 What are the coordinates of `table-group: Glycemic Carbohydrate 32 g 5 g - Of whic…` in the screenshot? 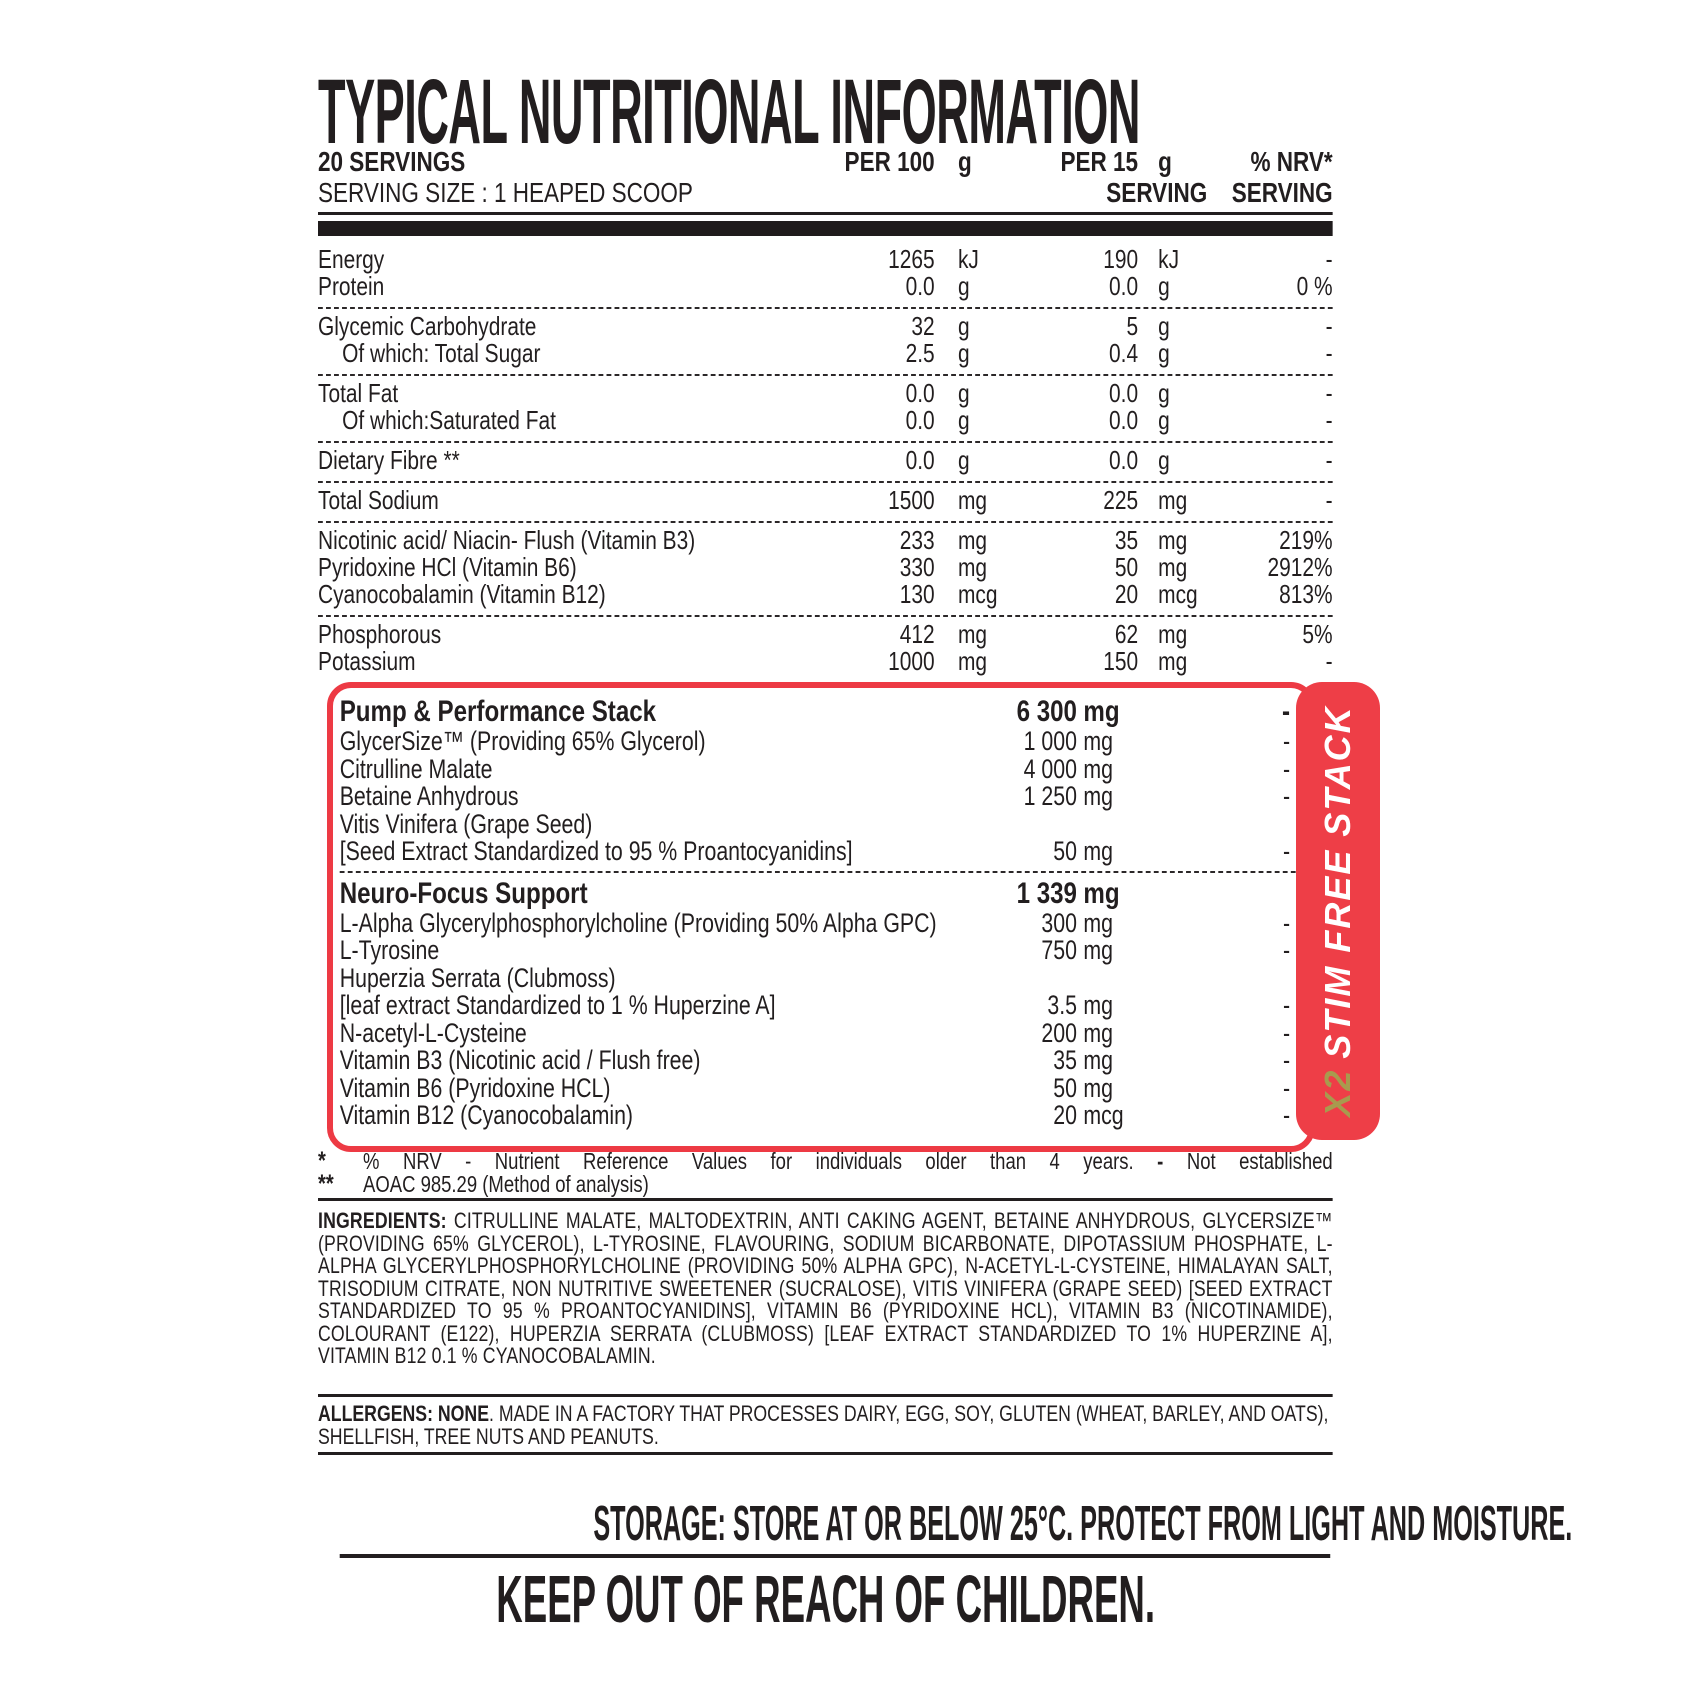 It's located at (825, 342).